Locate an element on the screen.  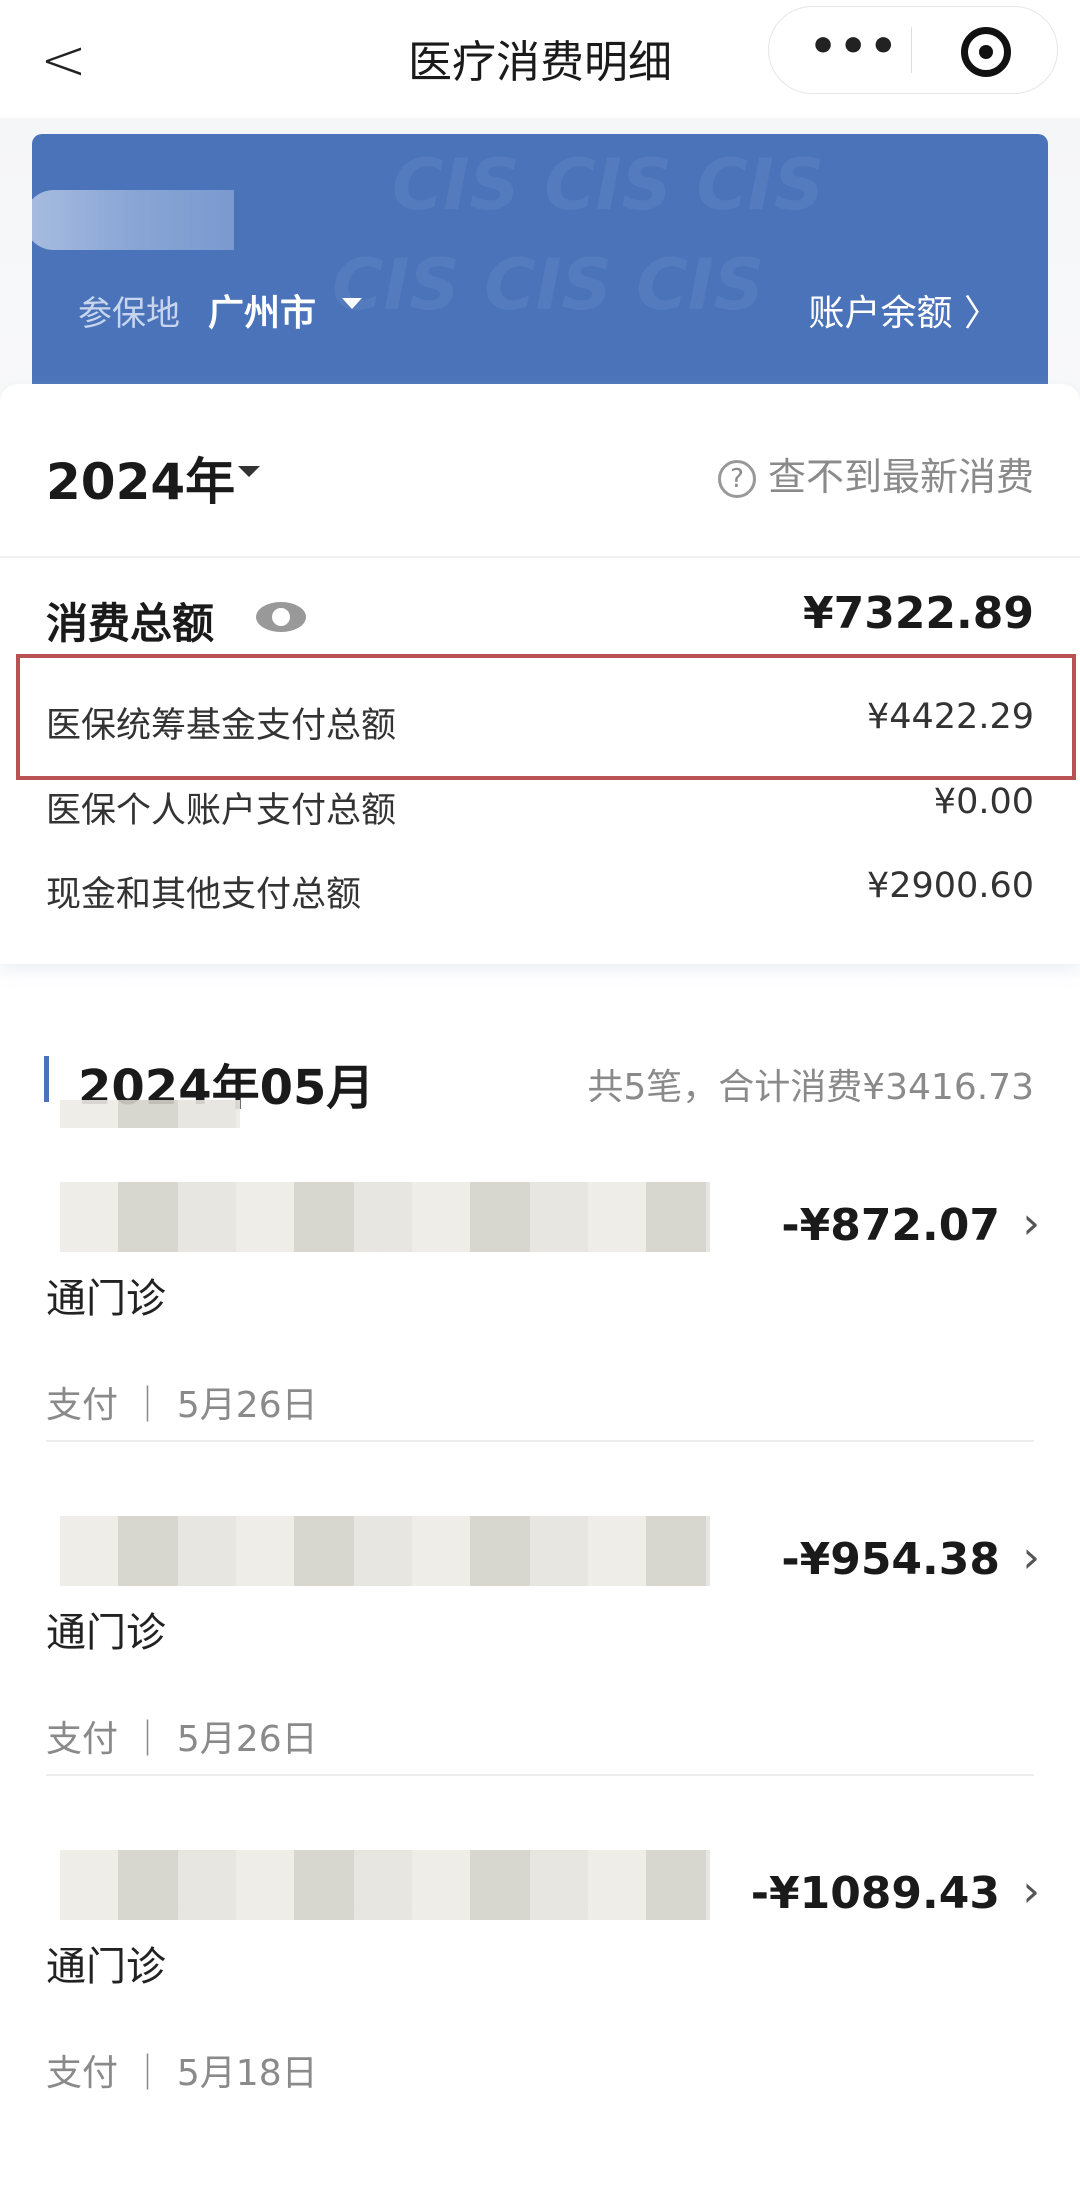
highlight-box is located at coordinates (546, 717).